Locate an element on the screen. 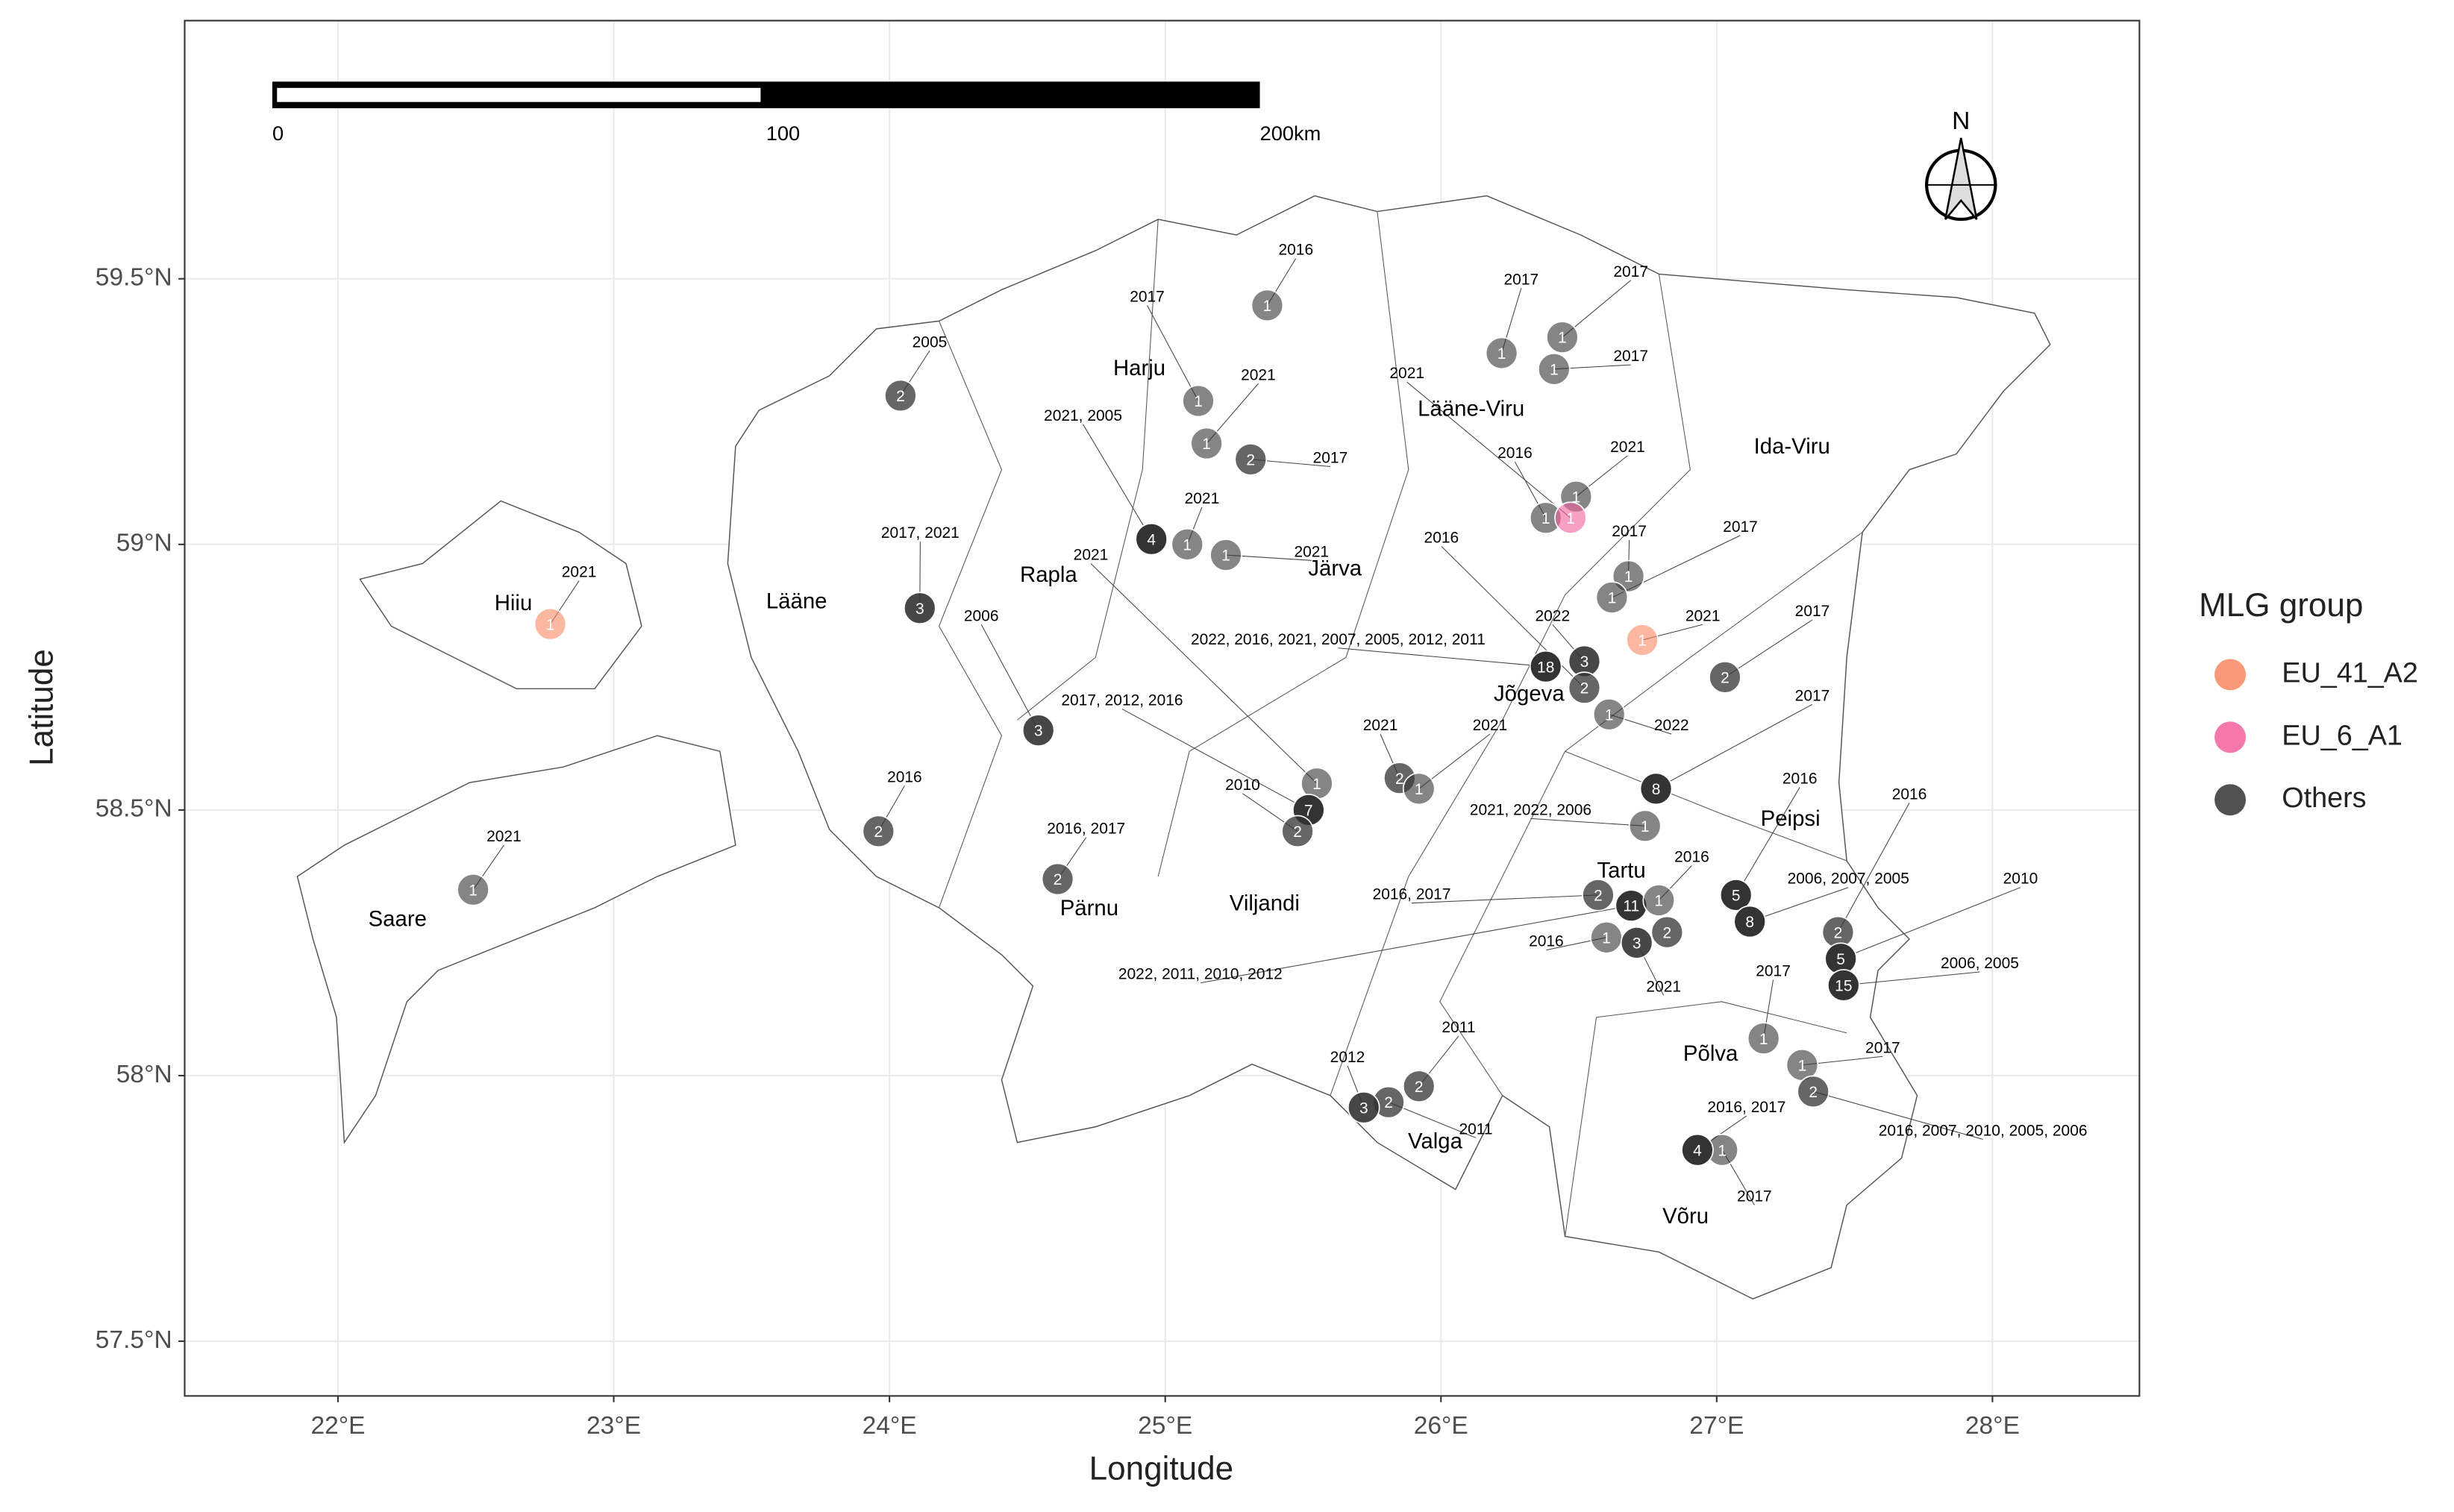 The height and width of the screenshot is (1512, 2454). north-arrow-needle is located at coordinates (1961, 178).